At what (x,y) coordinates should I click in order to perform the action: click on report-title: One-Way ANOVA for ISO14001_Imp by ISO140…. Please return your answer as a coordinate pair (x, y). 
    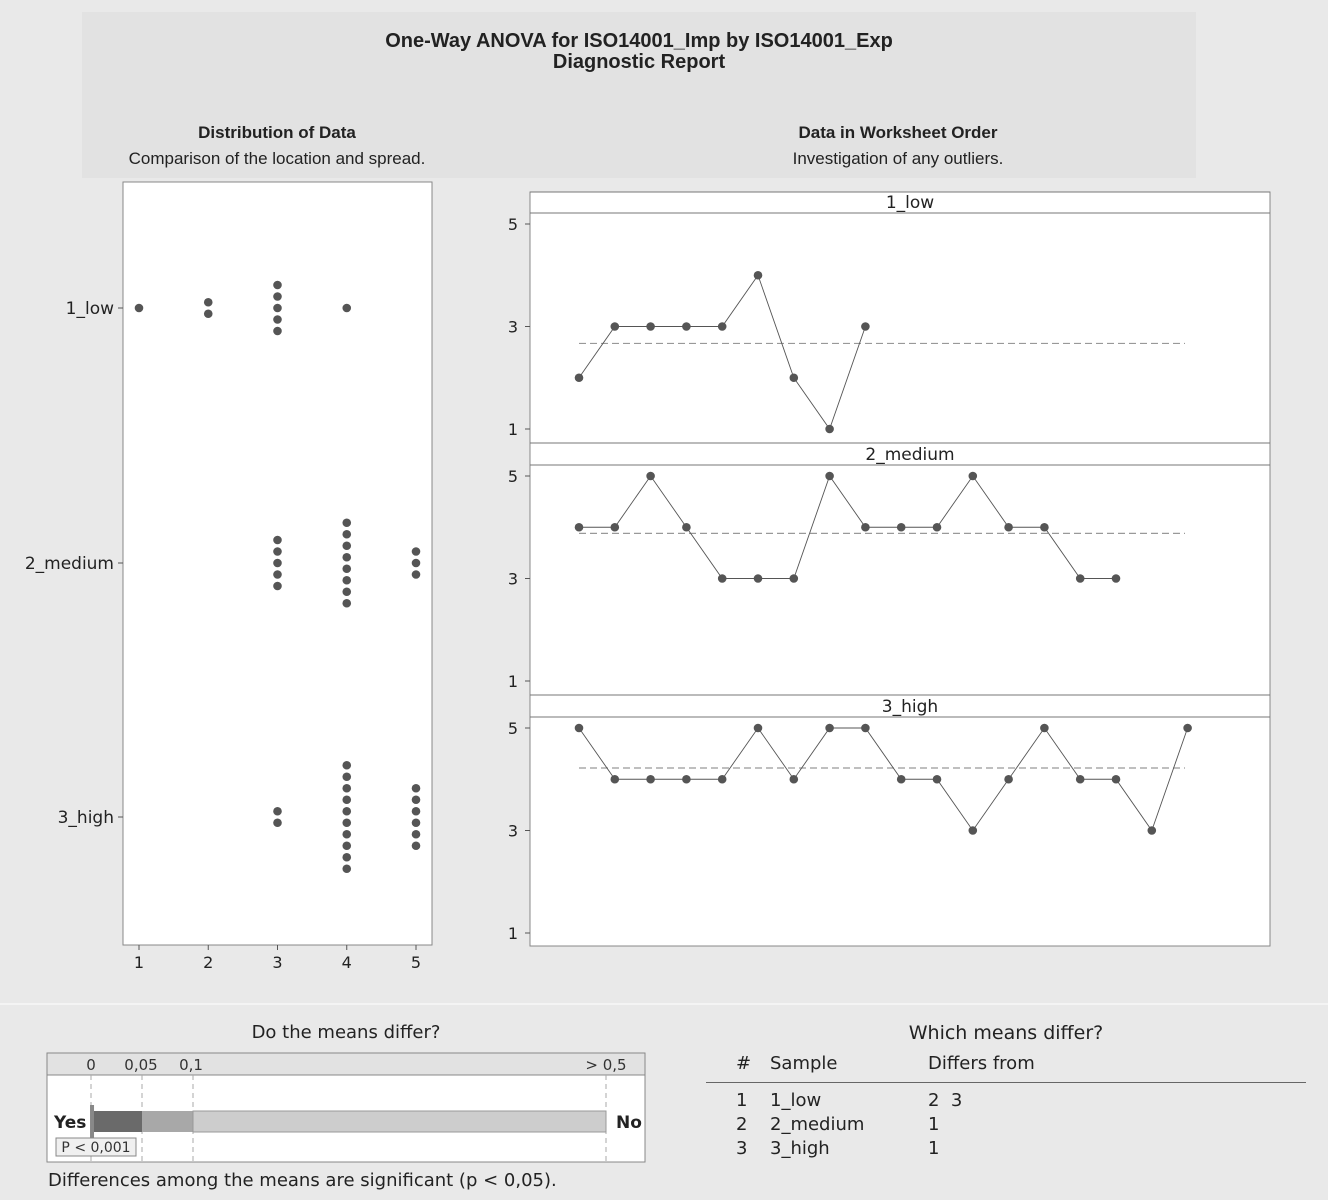
    Looking at the image, I should click on (639, 41).